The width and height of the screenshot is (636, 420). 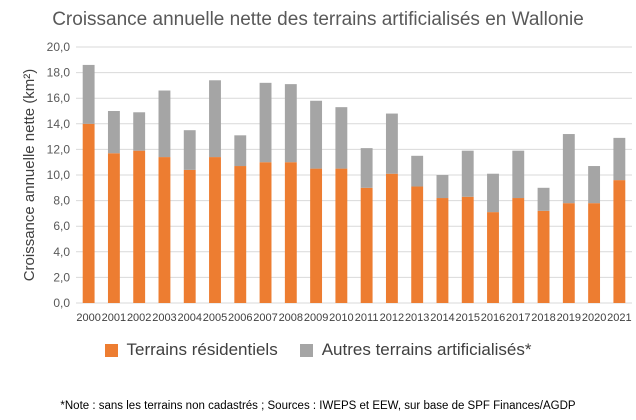 What do you see at coordinates (61, 252) in the screenshot?
I see `y-tick-label: 4,0` at bounding box center [61, 252].